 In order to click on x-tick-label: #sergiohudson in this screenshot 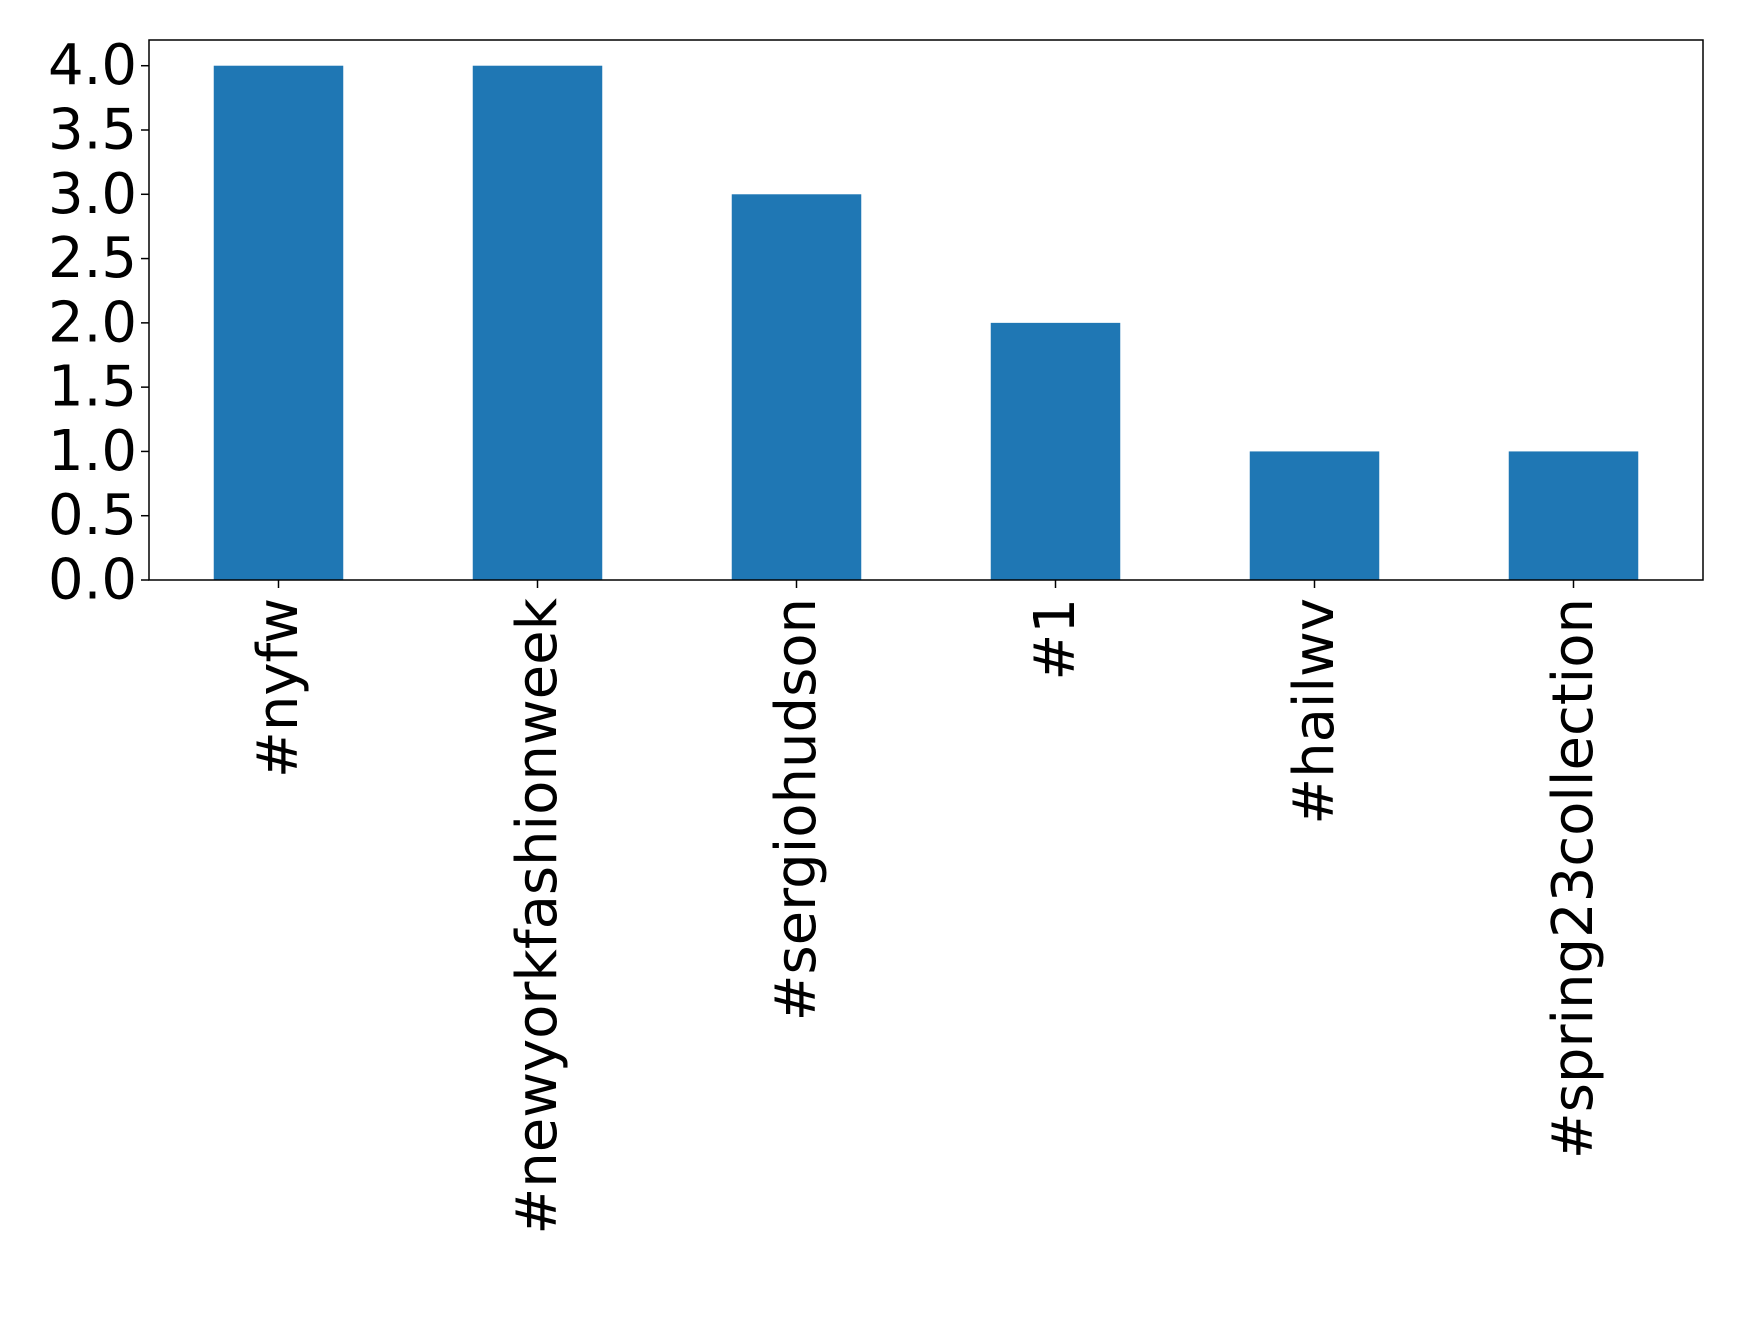, I will do `click(796, 809)`.